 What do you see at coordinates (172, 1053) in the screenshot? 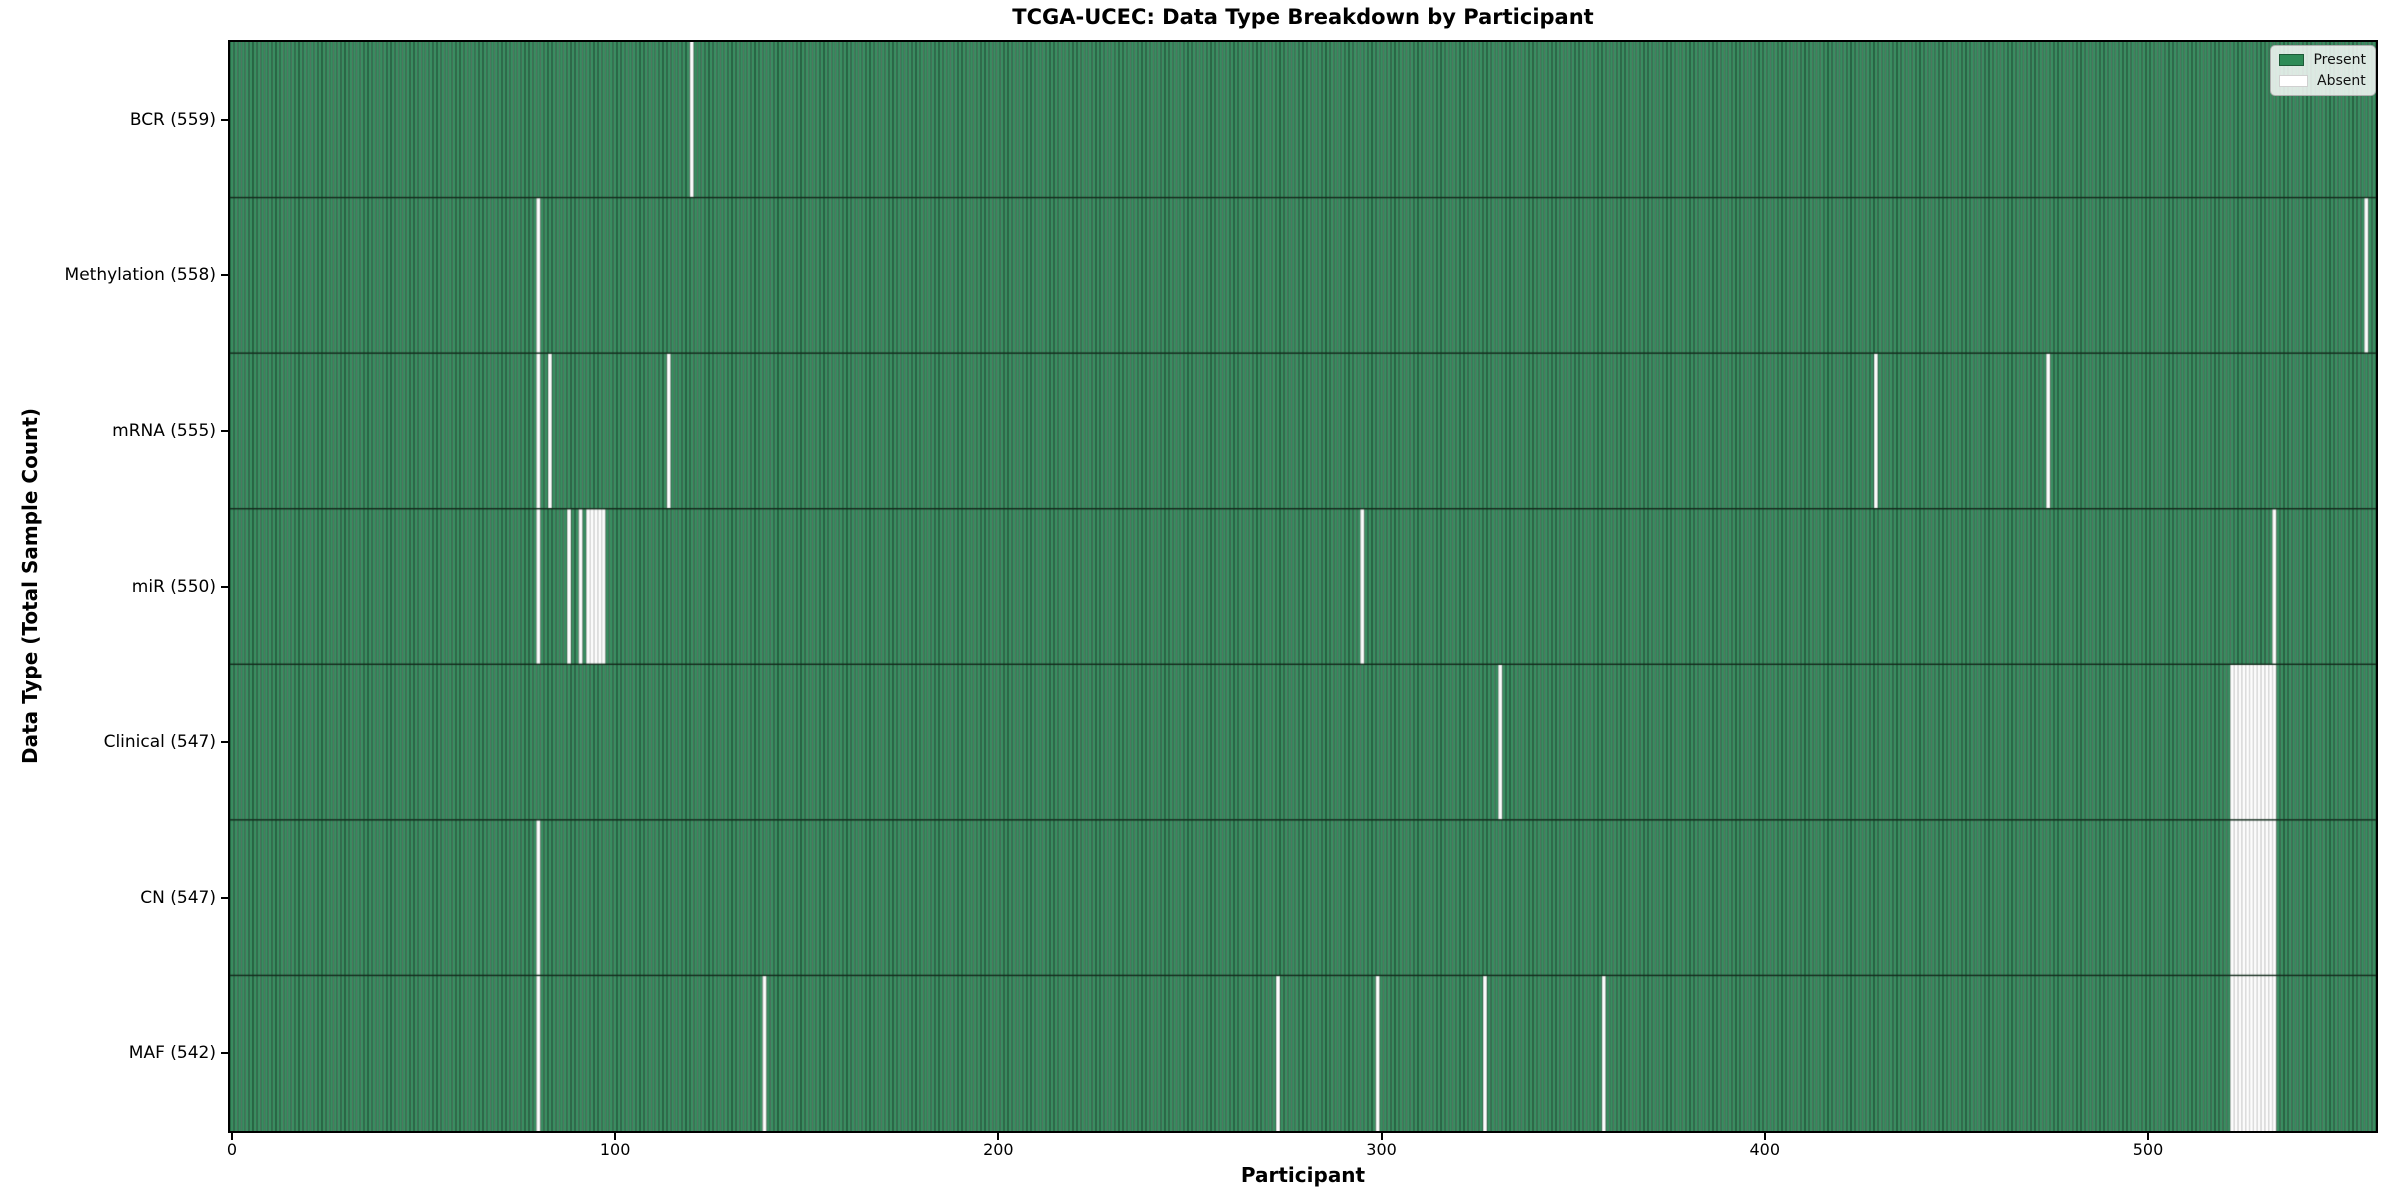
I see `y-tick-label: MAF (542)` at bounding box center [172, 1053].